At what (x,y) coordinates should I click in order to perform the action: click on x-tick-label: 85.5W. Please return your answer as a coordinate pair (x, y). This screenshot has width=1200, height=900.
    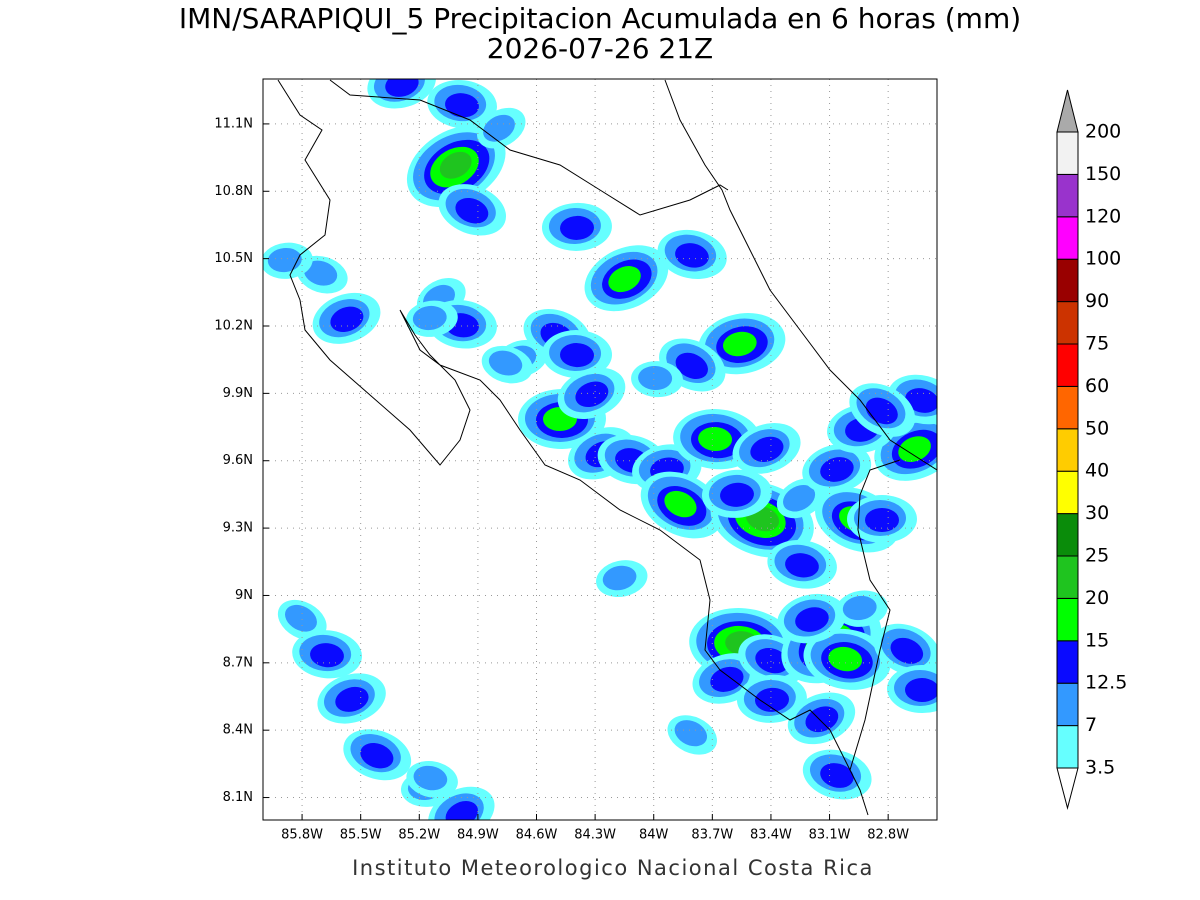
    Looking at the image, I should click on (361, 835).